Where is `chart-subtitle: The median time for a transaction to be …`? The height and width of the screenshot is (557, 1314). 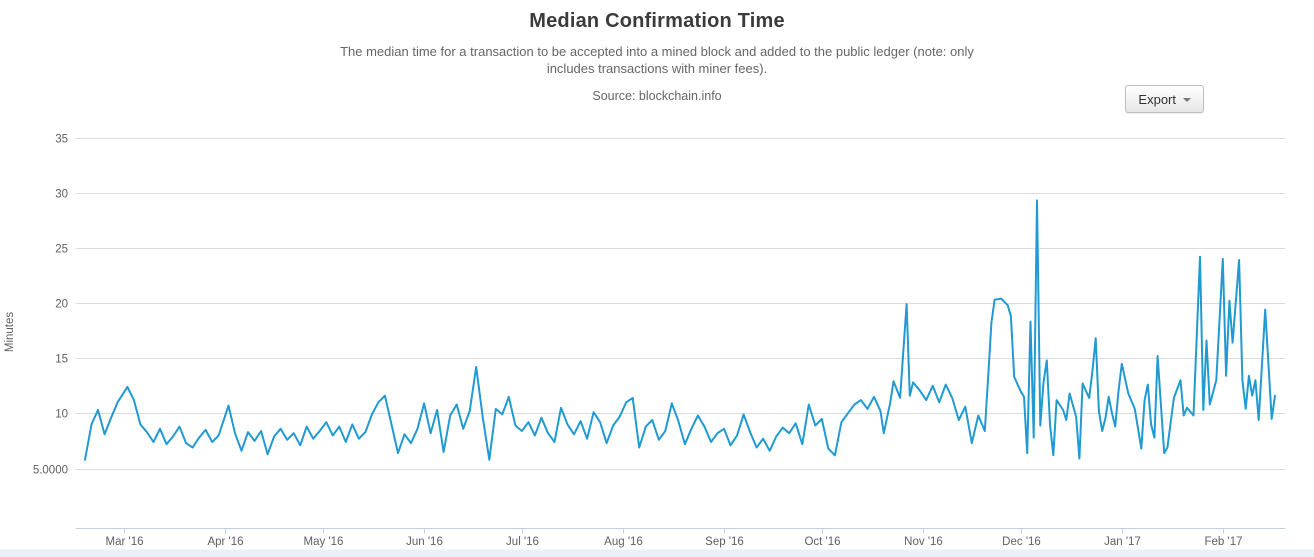
chart-subtitle: The median time for a transaction to be … is located at coordinates (657, 60).